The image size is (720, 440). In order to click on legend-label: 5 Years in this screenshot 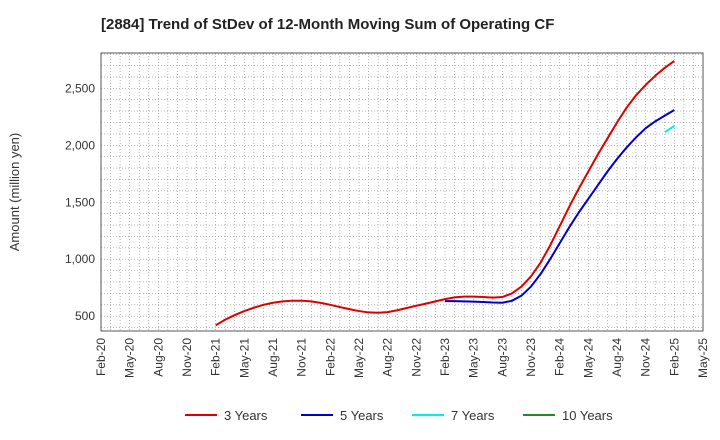, I will do `click(362, 415)`.